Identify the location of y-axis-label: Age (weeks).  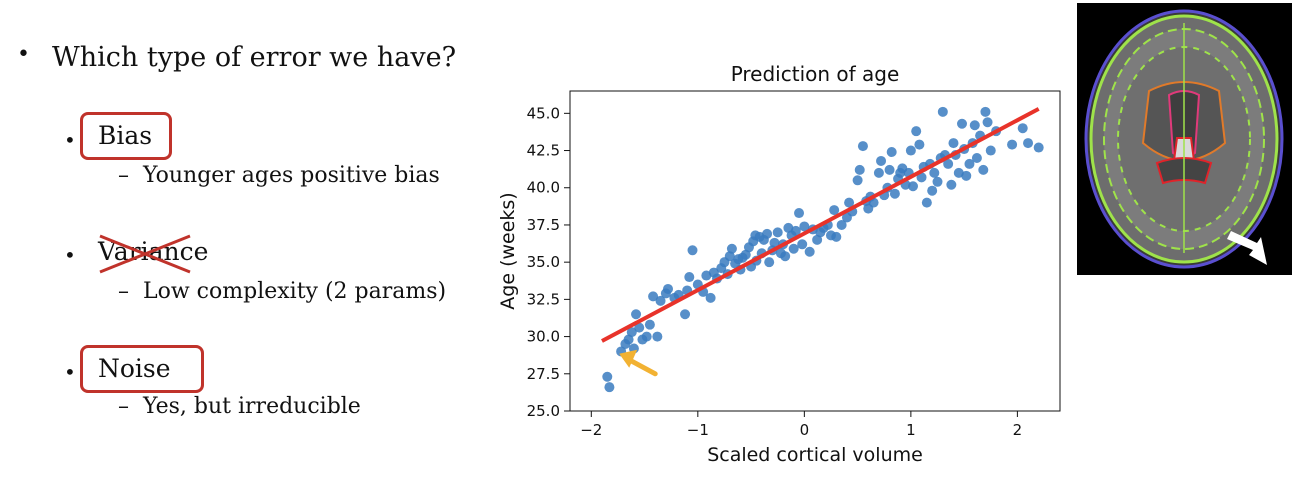
(508, 250).